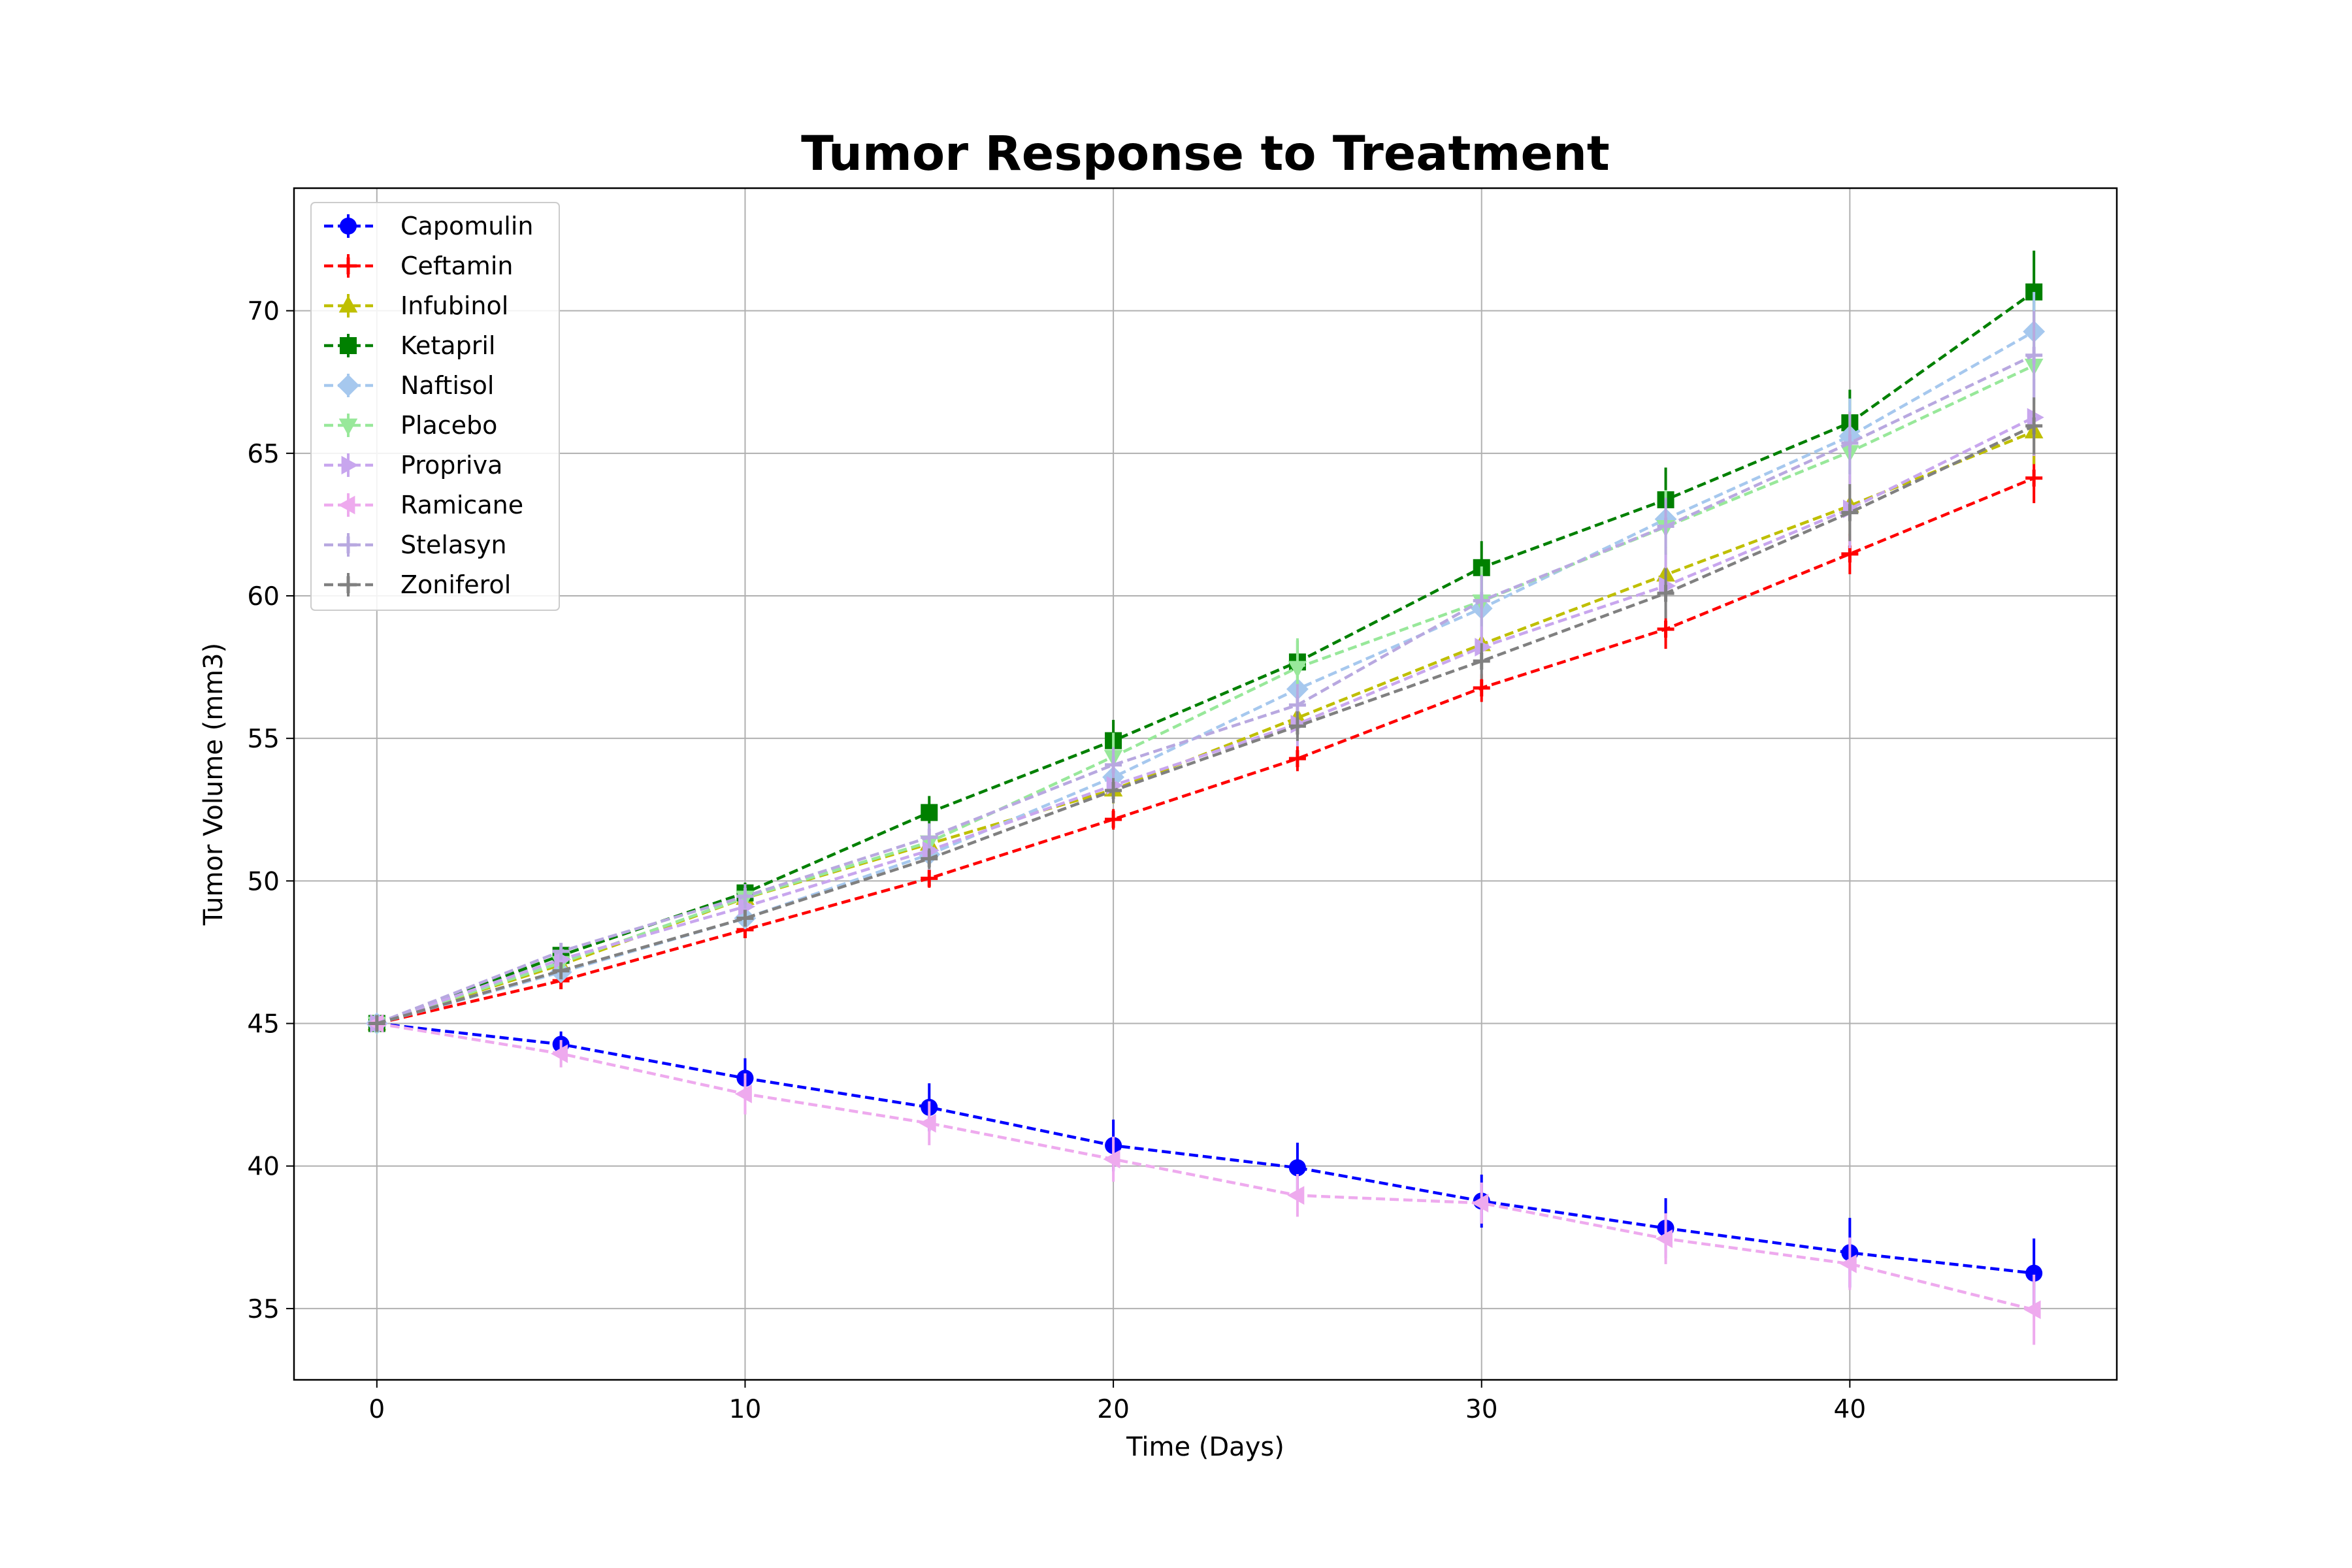  What do you see at coordinates (263, 739) in the screenshot?
I see `y-tick-label: 55` at bounding box center [263, 739].